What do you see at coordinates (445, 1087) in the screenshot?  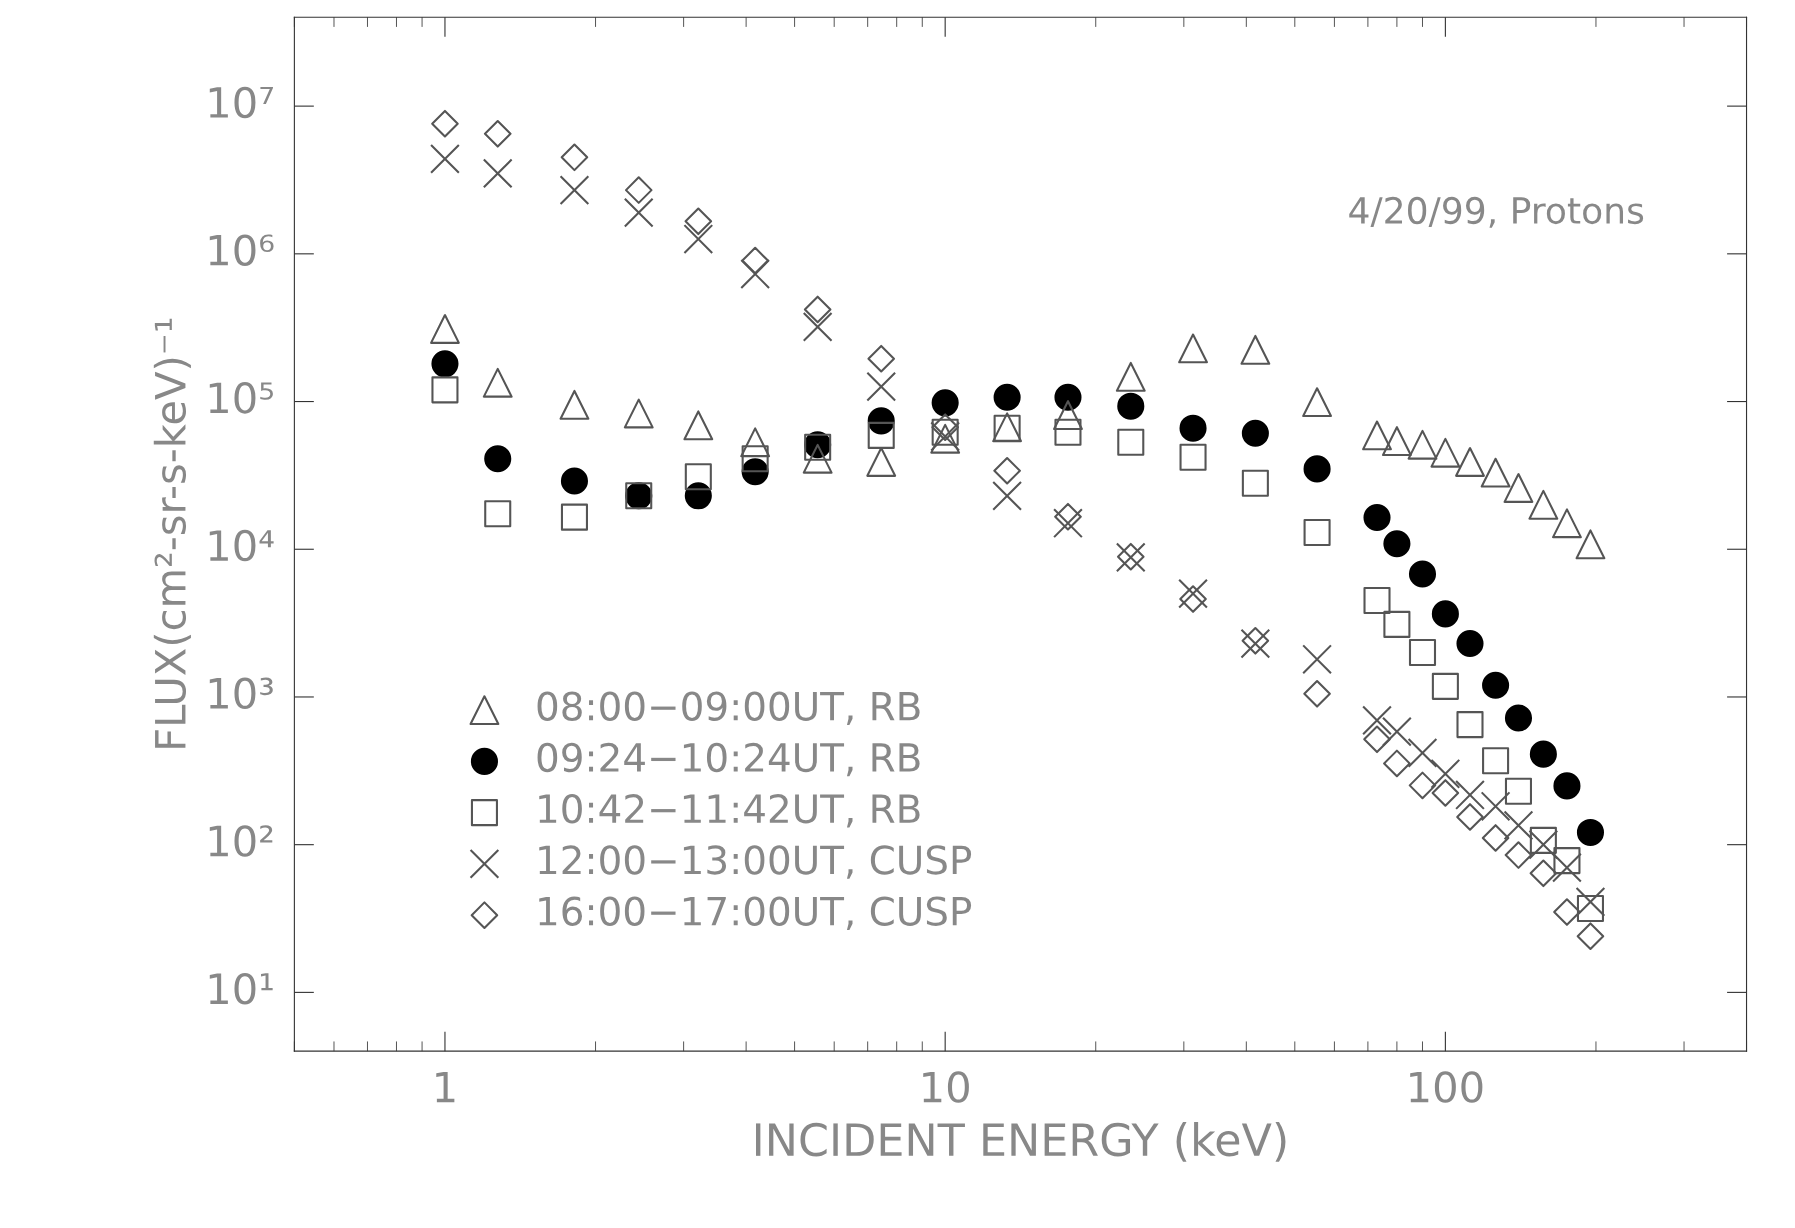 I see `x-tick-label: 1` at bounding box center [445, 1087].